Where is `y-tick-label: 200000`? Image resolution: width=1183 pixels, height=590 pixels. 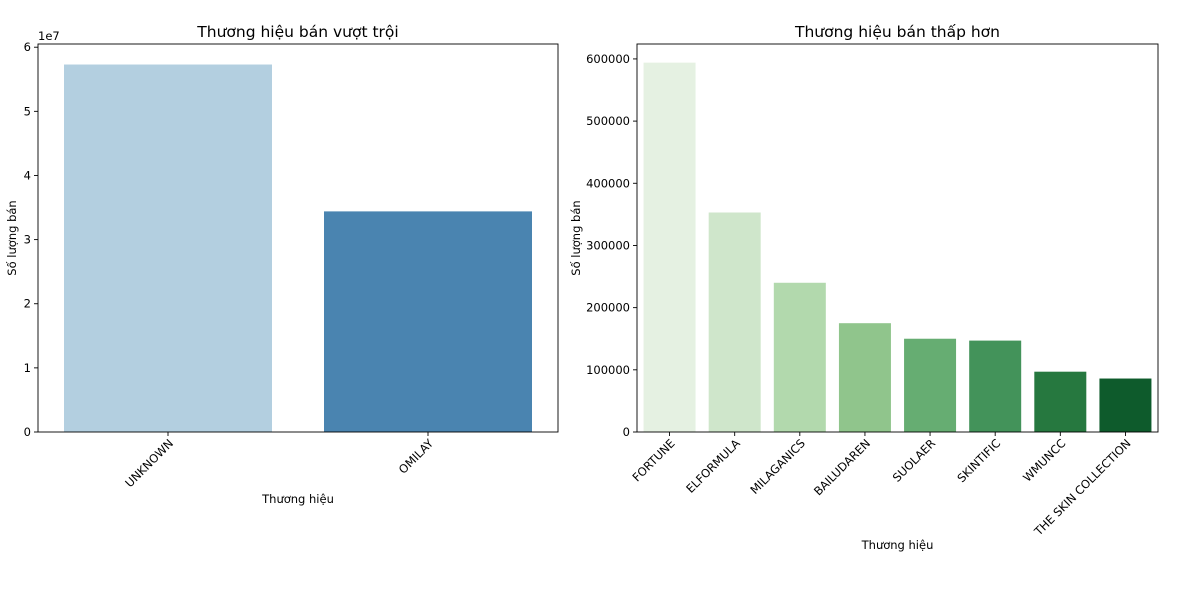
y-tick-label: 200000 is located at coordinates (608, 308).